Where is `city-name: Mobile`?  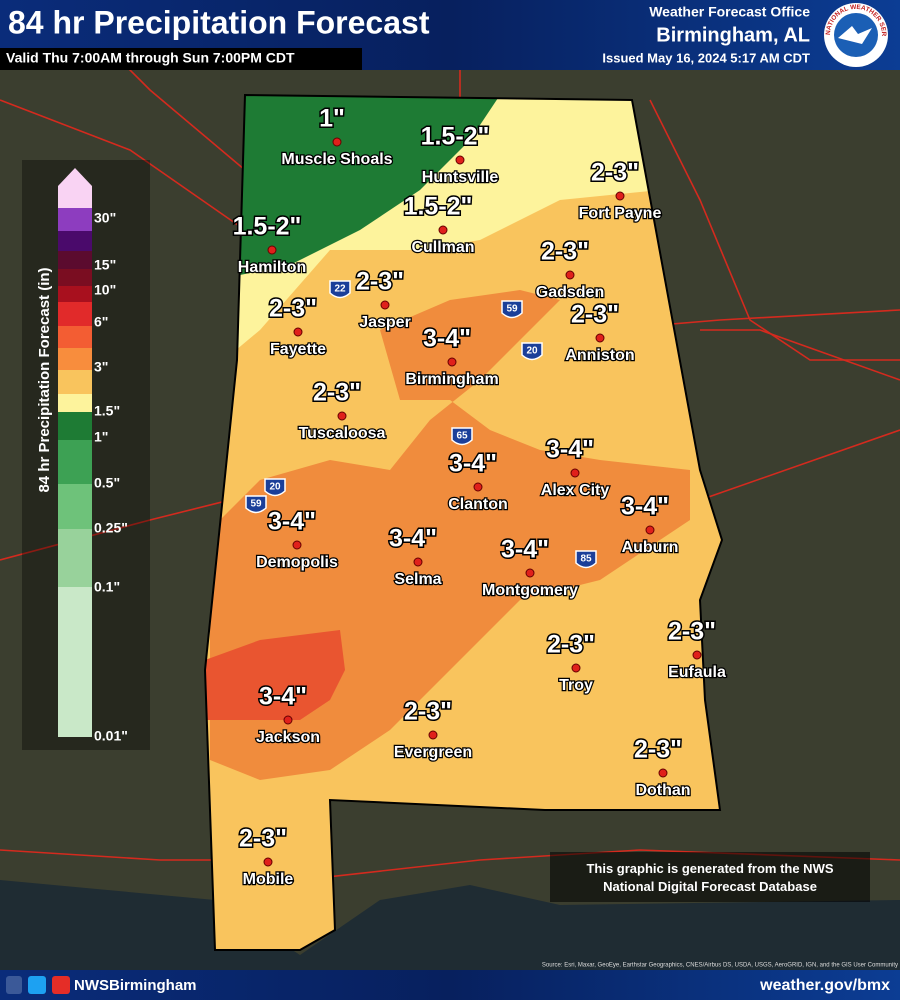
city-name: Mobile is located at coordinates (268, 879).